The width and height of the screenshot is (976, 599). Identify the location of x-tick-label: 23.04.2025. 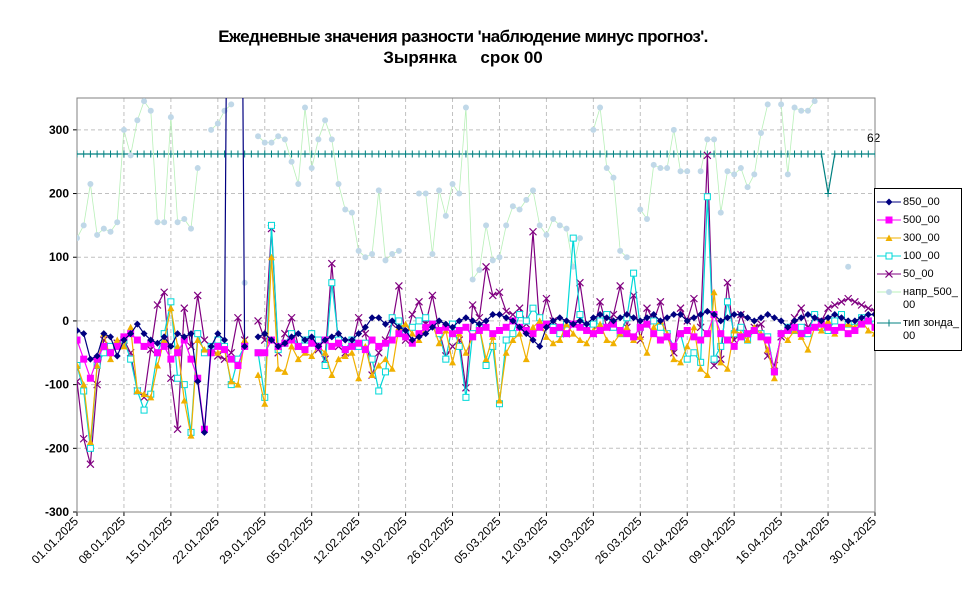
(806, 540).